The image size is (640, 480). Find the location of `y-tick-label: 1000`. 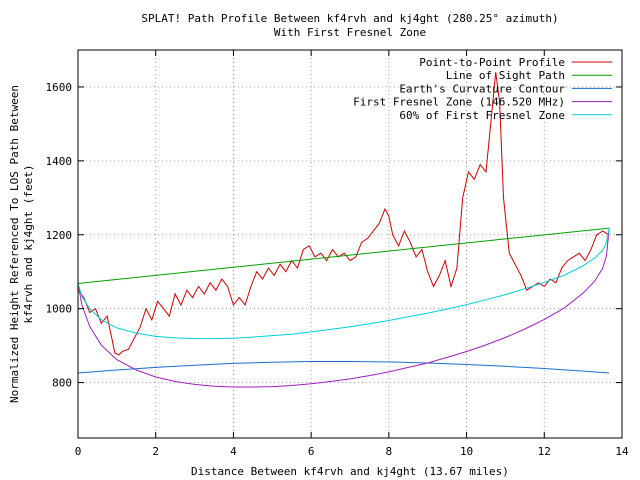

y-tick-label: 1000 is located at coordinates (59, 309).